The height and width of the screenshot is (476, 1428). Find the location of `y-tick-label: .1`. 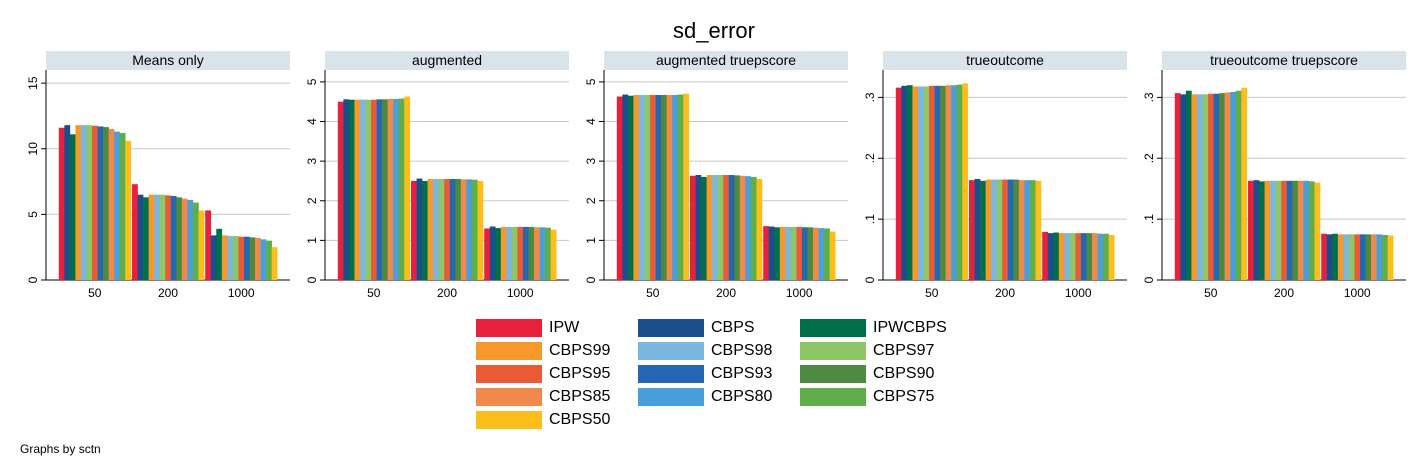

y-tick-label: .1 is located at coordinates (870, 219).